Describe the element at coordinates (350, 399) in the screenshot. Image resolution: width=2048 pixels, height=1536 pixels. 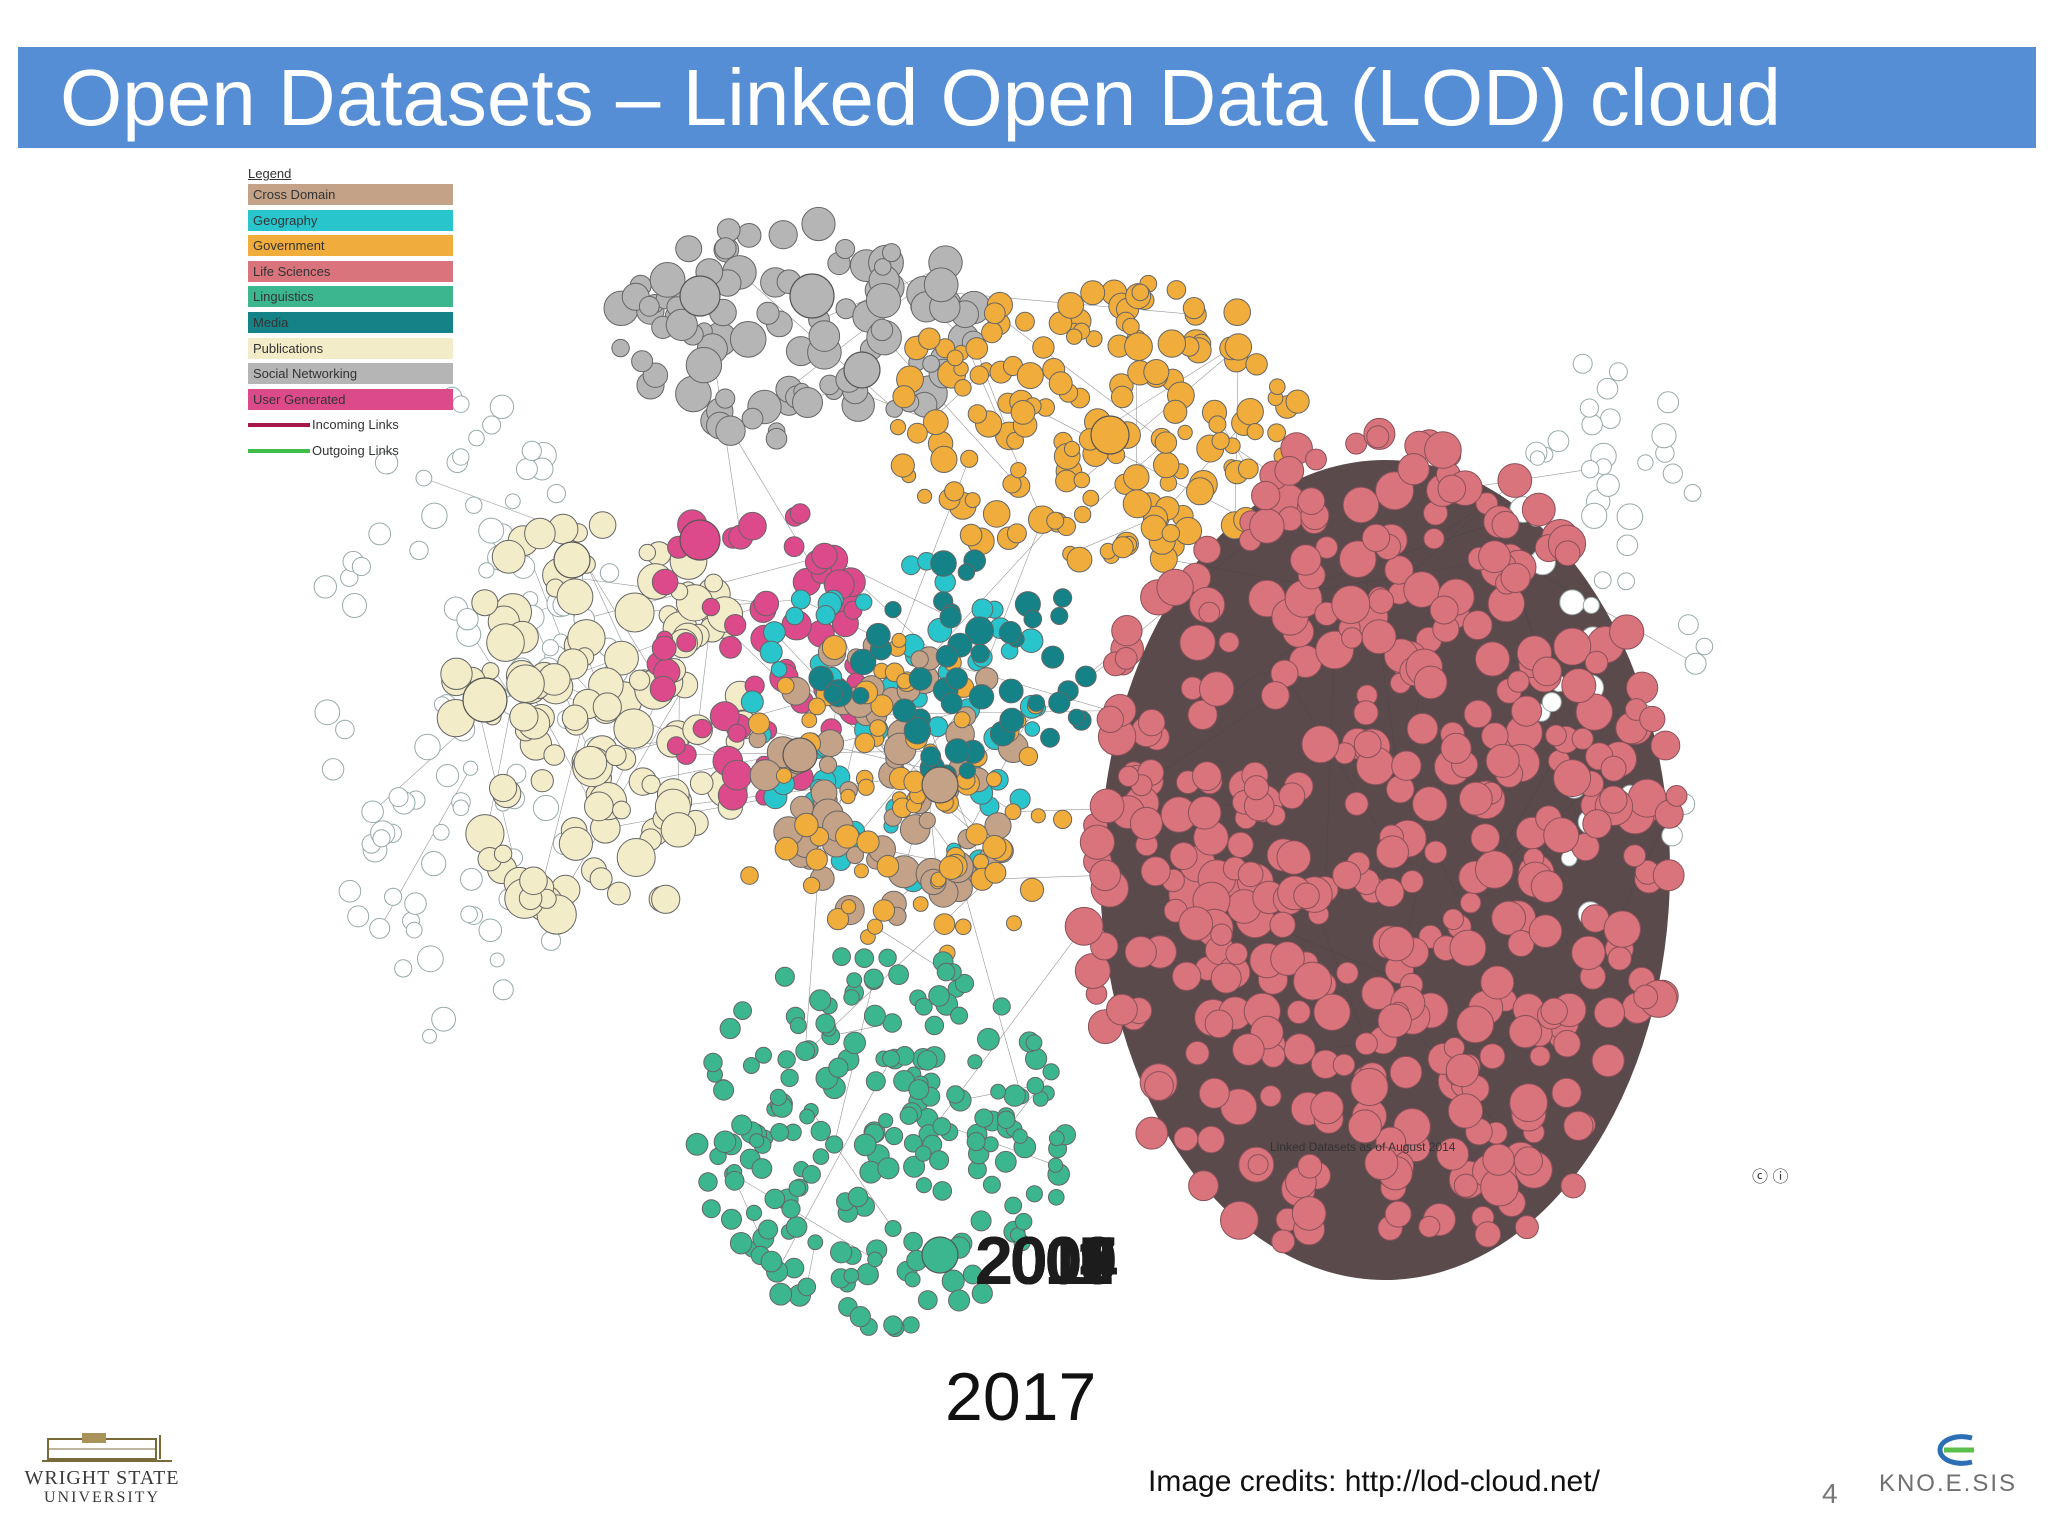
I see `legend-item: User Generated` at that location.